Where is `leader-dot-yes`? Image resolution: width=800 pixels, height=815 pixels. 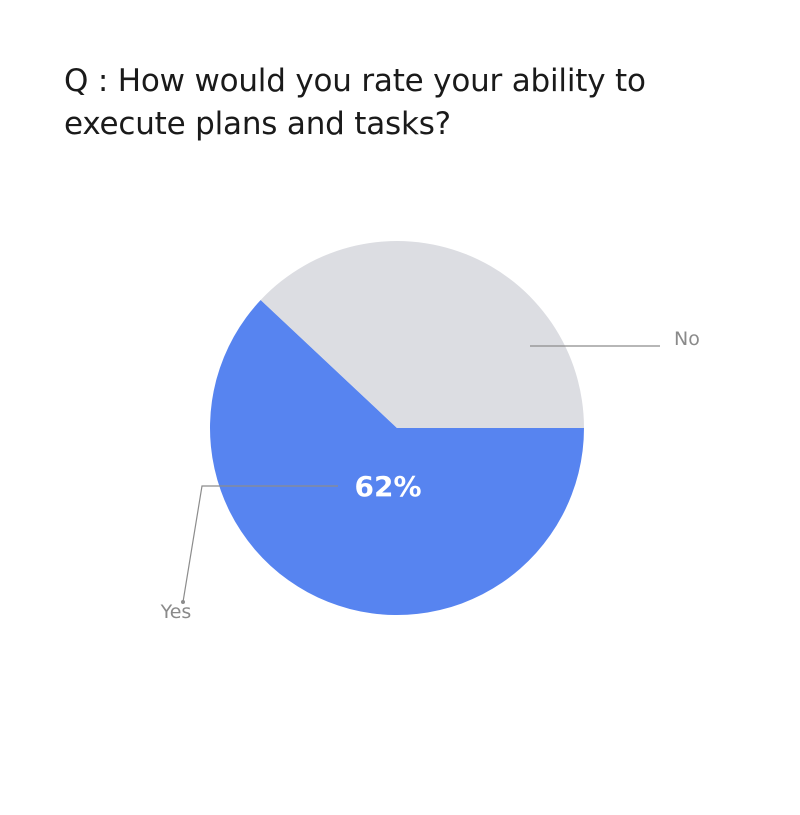 leader-dot-yes is located at coordinates (183, 602).